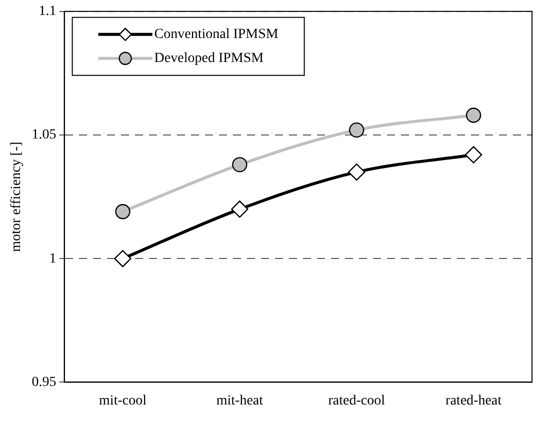  Describe the element at coordinates (52, 258) in the screenshot. I see `y-tick-label: 1` at that location.